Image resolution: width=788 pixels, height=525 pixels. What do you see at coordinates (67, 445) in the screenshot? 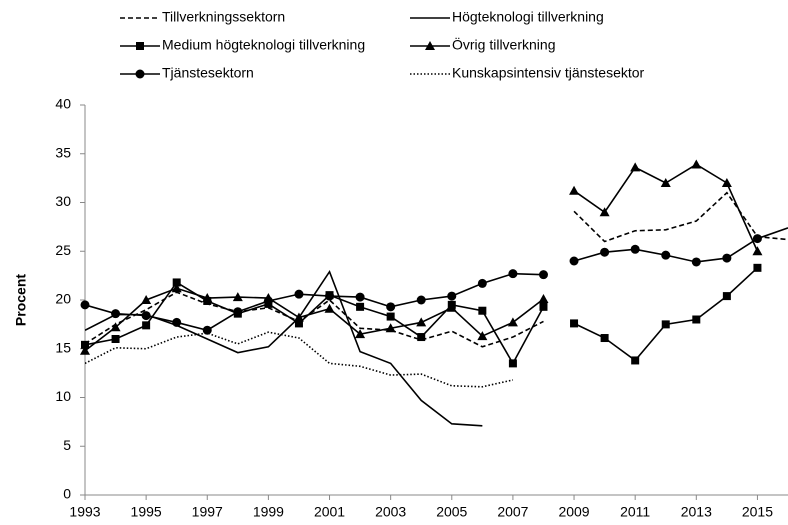
I see `y-tick-label: 5` at bounding box center [67, 445].